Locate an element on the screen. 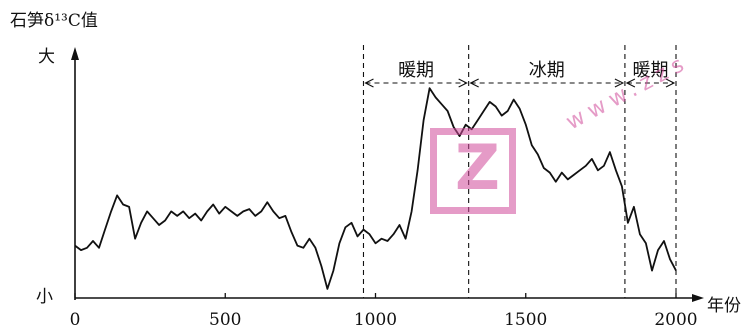 This screenshot has width=750, height=331. y-axis-label: 石笋δ¹³C值 is located at coordinates (54, 21).